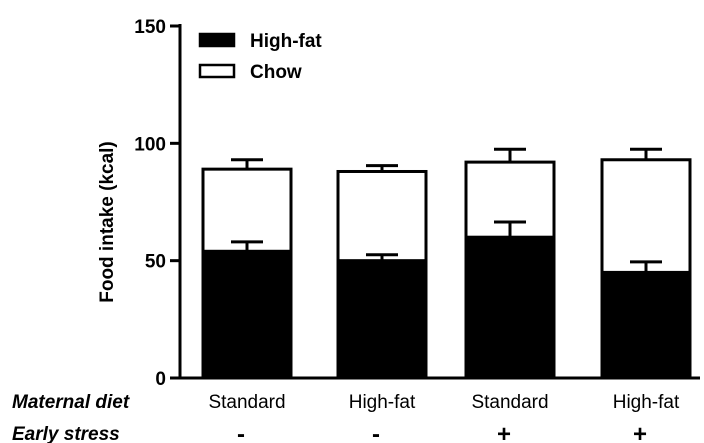 Image resolution: width=704 pixels, height=443 pixels. Describe the element at coordinates (150, 144) in the screenshot. I see `y-tick-label-100: 100` at that location.